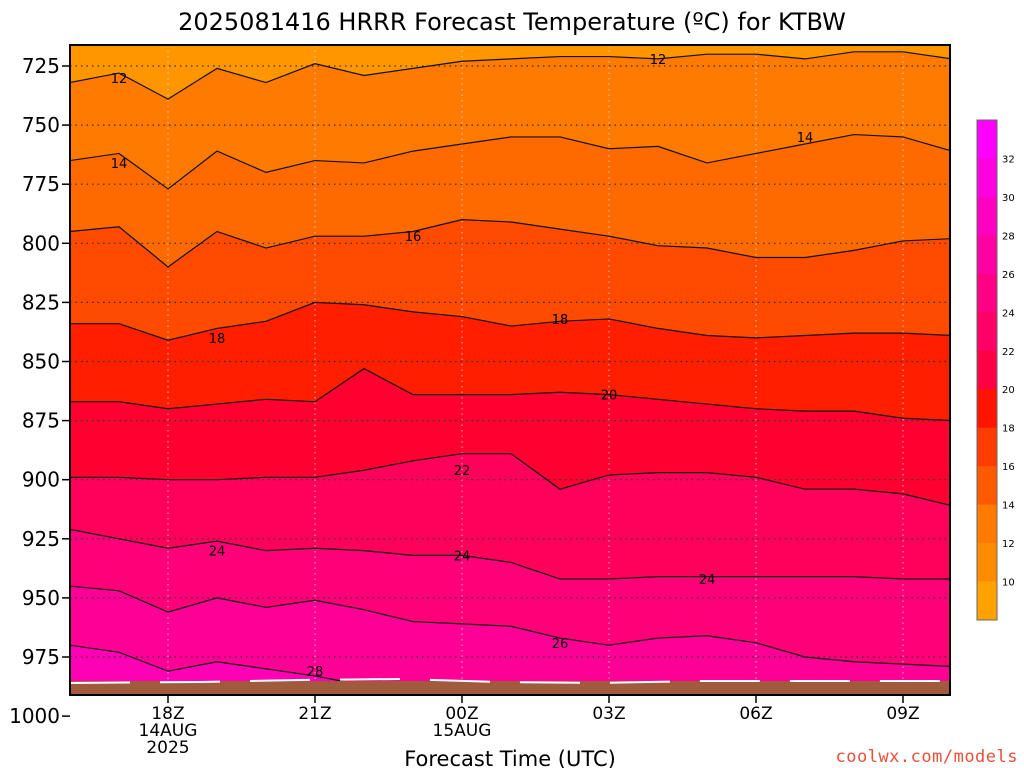  Describe the element at coordinates (1008, 275) in the screenshot. I see `colorbar-label: 26` at that location.